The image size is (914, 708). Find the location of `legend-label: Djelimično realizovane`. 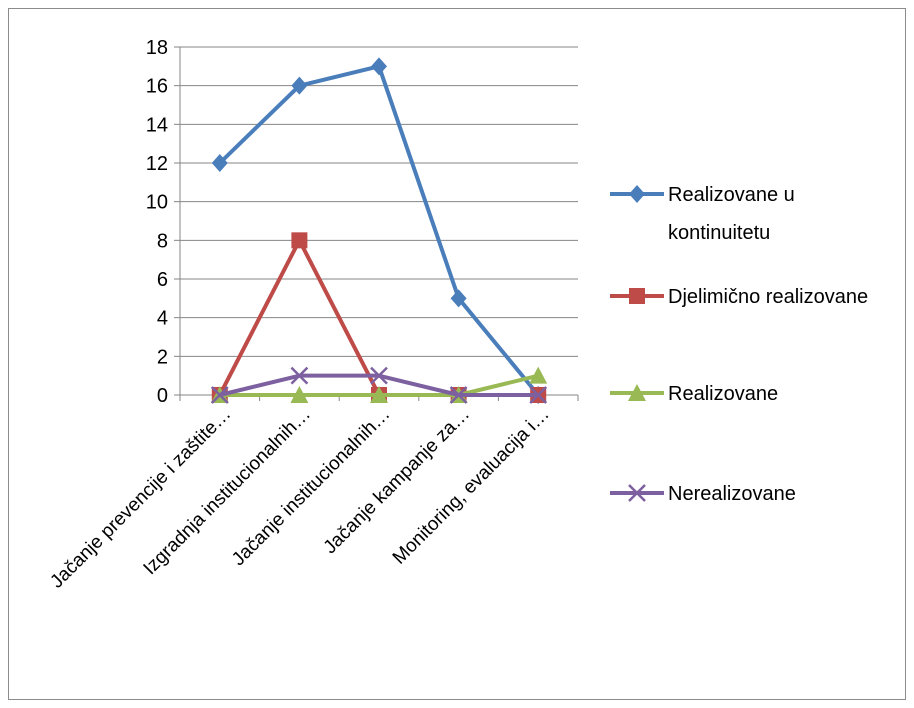

legend-label: Djelimično realizovane is located at coordinates (768, 297).